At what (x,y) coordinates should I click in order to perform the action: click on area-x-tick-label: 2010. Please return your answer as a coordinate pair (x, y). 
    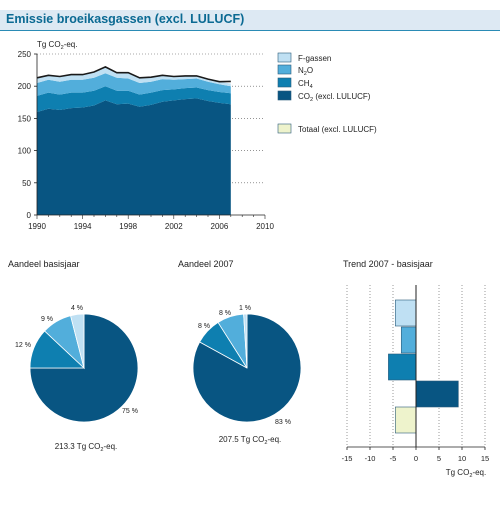
    Looking at the image, I should click on (265, 226).